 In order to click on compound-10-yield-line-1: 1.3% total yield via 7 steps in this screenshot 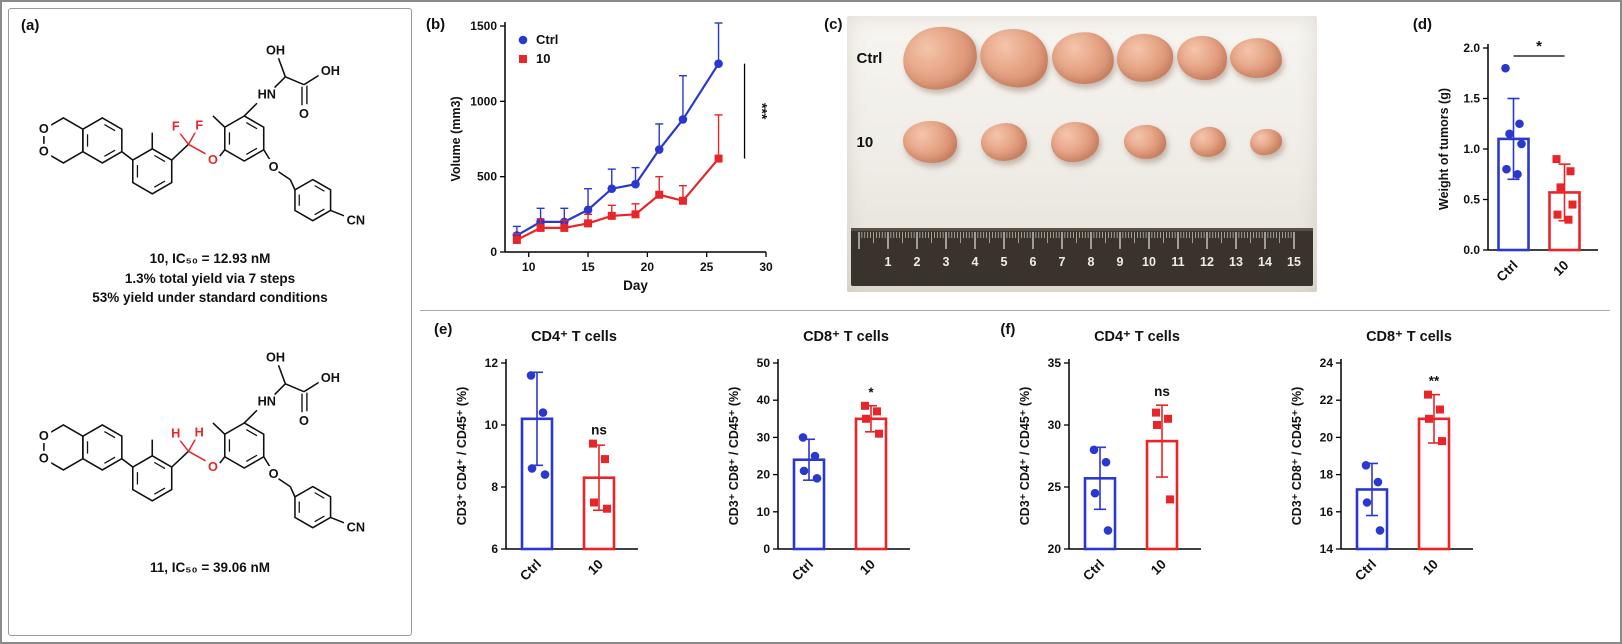, I will do `click(210, 278)`.